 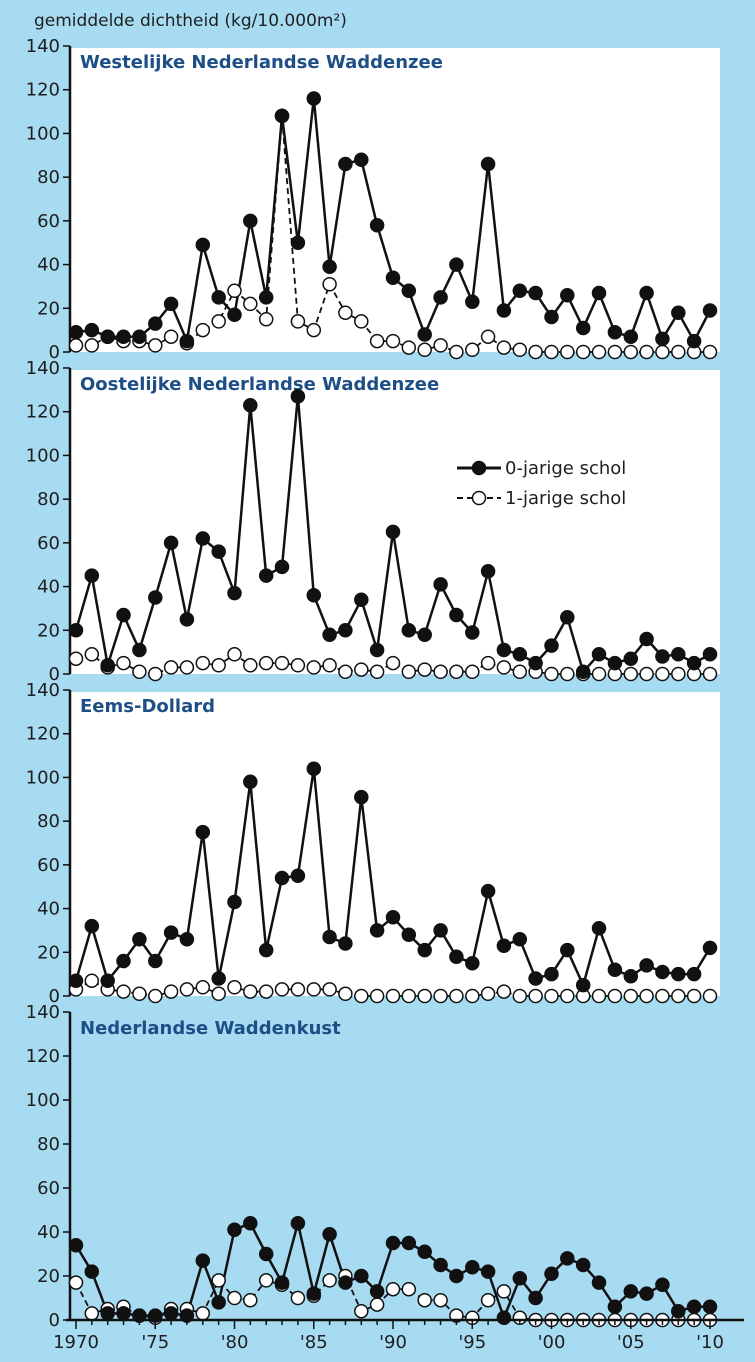 What do you see at coordinates (54, 1320) in the screenshot?
I see `y-tick-label: 0` at bounding box center [54, 1320].